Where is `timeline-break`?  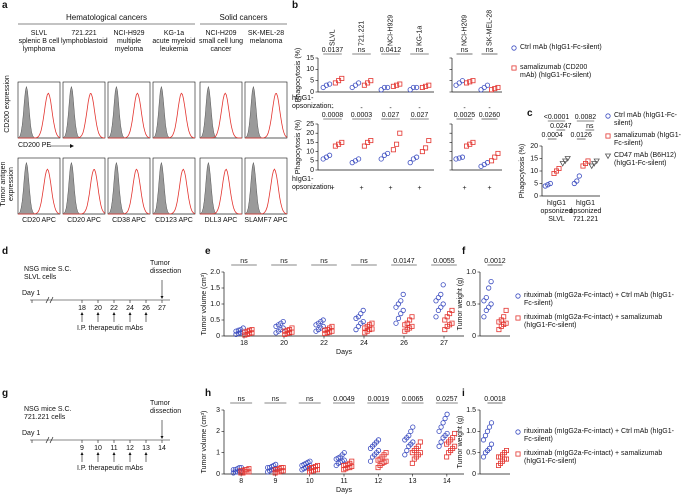 timeline-break is located at coordinates (51, 440).